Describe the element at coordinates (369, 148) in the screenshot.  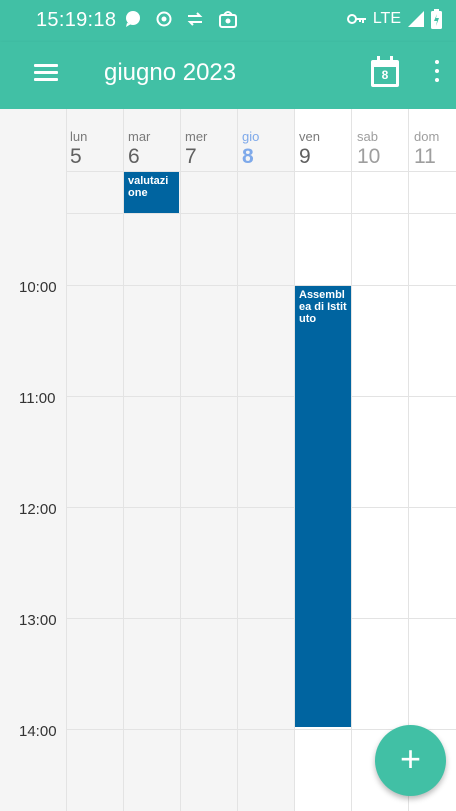
I see `day-header-sat: sab 10` at that location.